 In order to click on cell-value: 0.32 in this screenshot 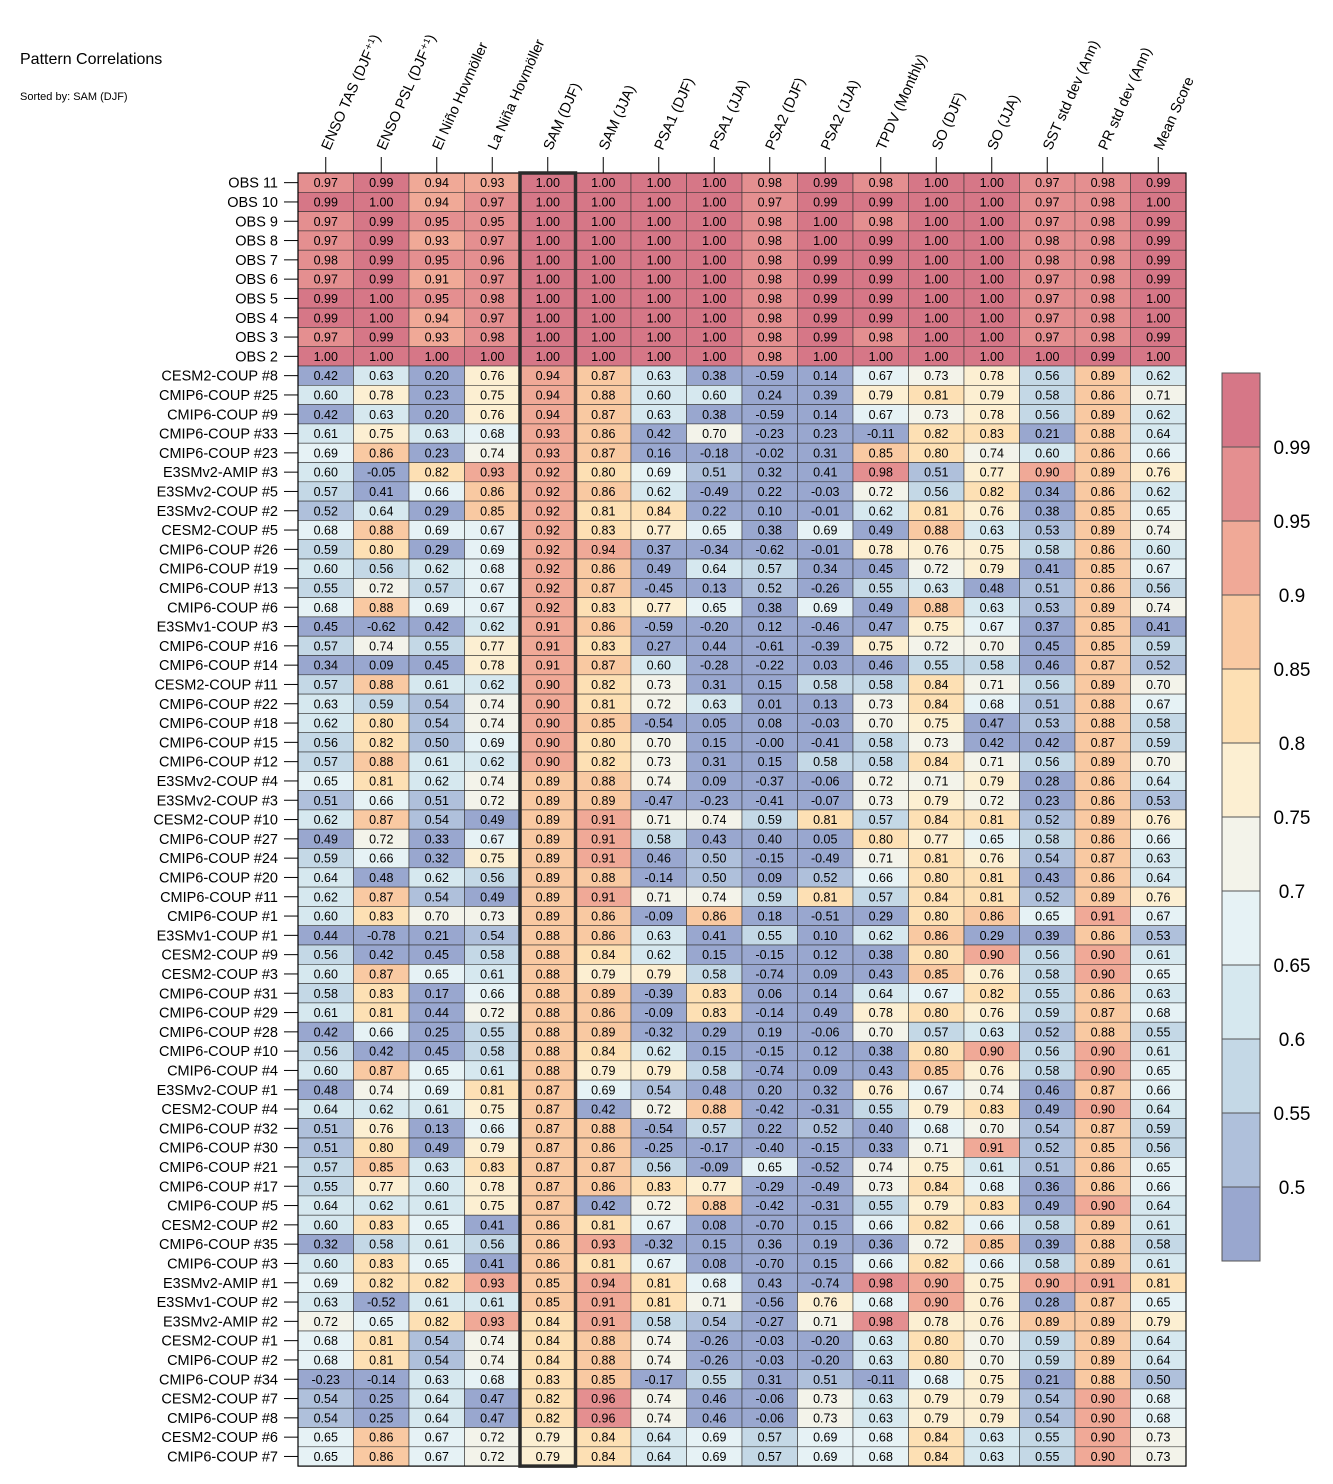, I will do `click(326, 1245)`.